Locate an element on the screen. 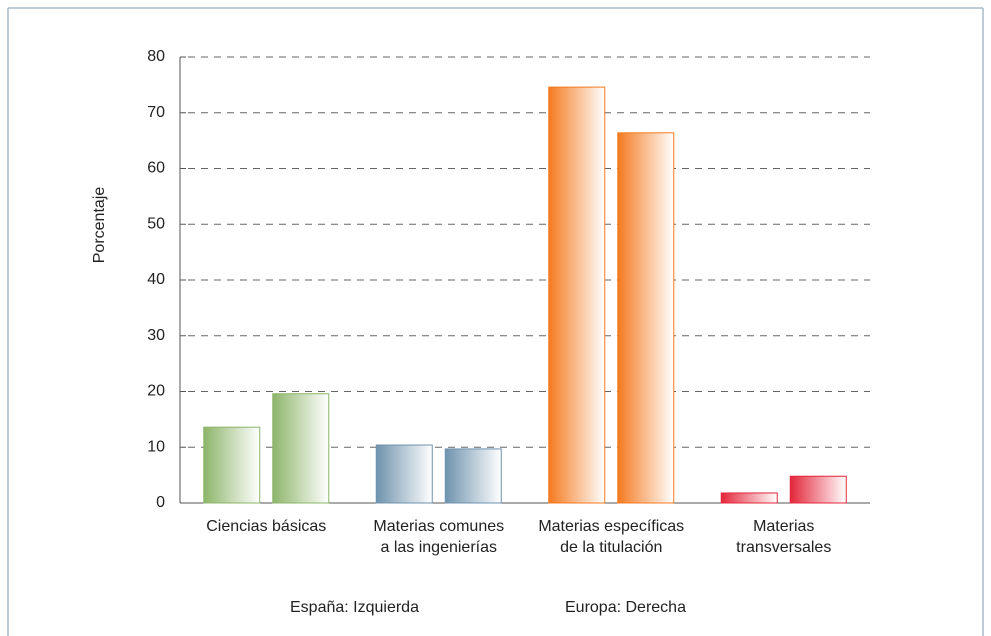 The image size is (991, 636). y-tick-label: 20 is located at coordinates (156, 391).